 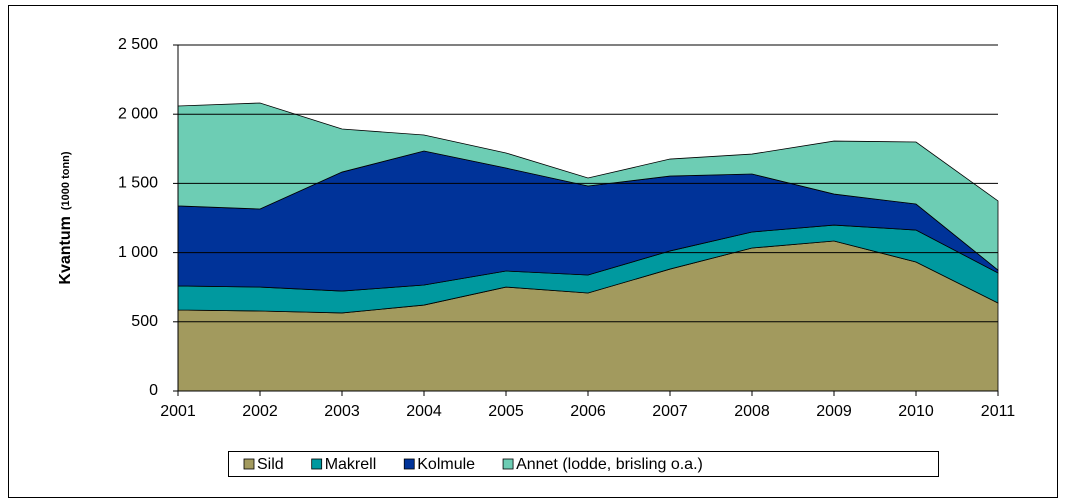 What do you see at coordinates (178, 411) in the screenshot?
I see `x-tick-label: 2001` at bounding box center [178, 411].